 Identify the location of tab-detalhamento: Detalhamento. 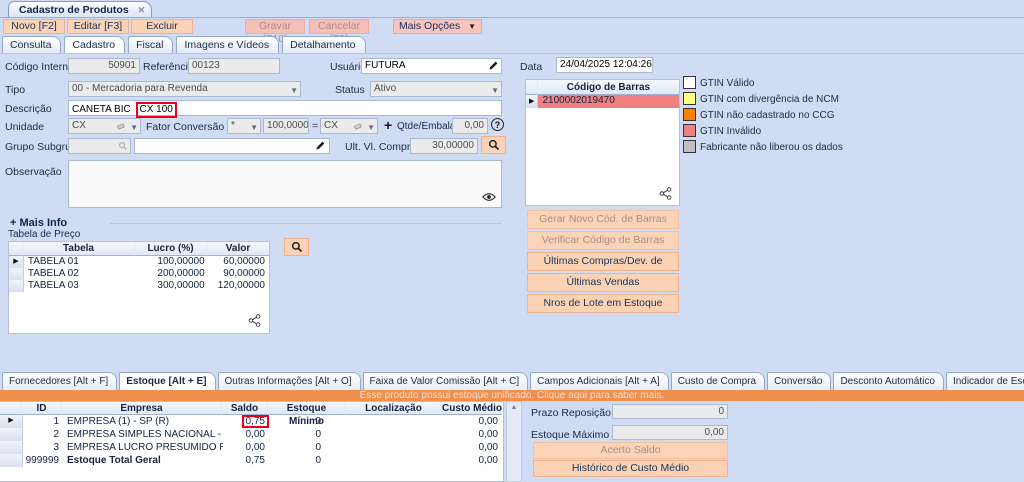
(324, 44).